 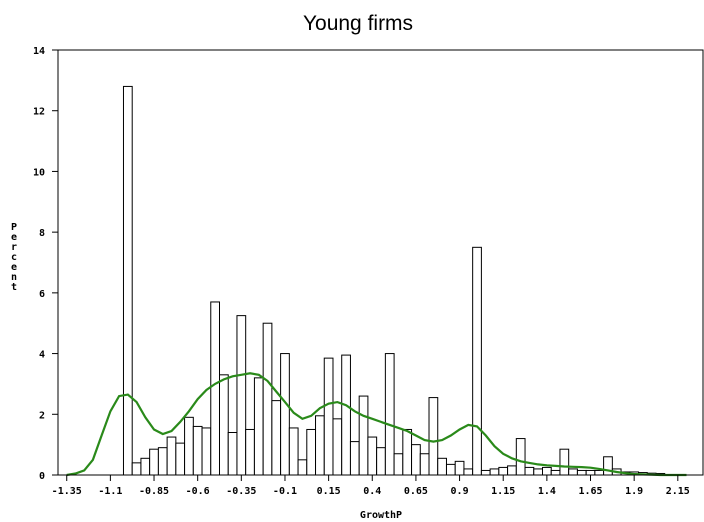 I want to click on y-axis-label-char: r, so click(x=14, y=247).